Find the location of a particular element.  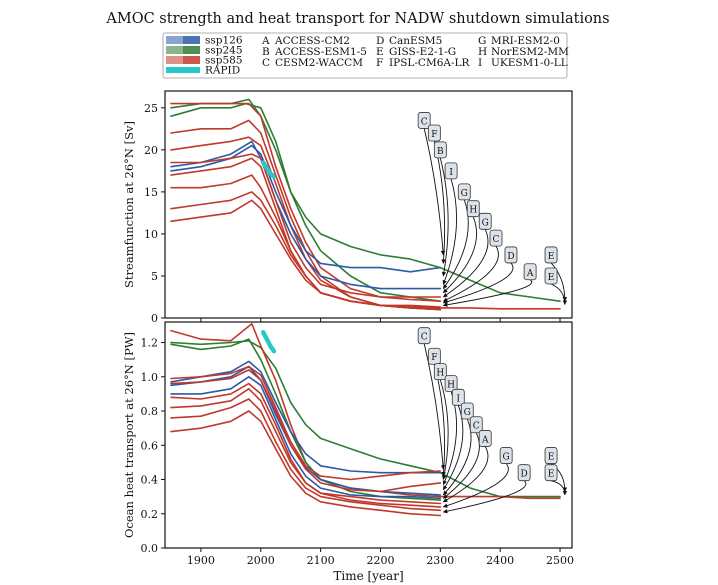

annotation-letter: H is located at coordinates (473, 211).